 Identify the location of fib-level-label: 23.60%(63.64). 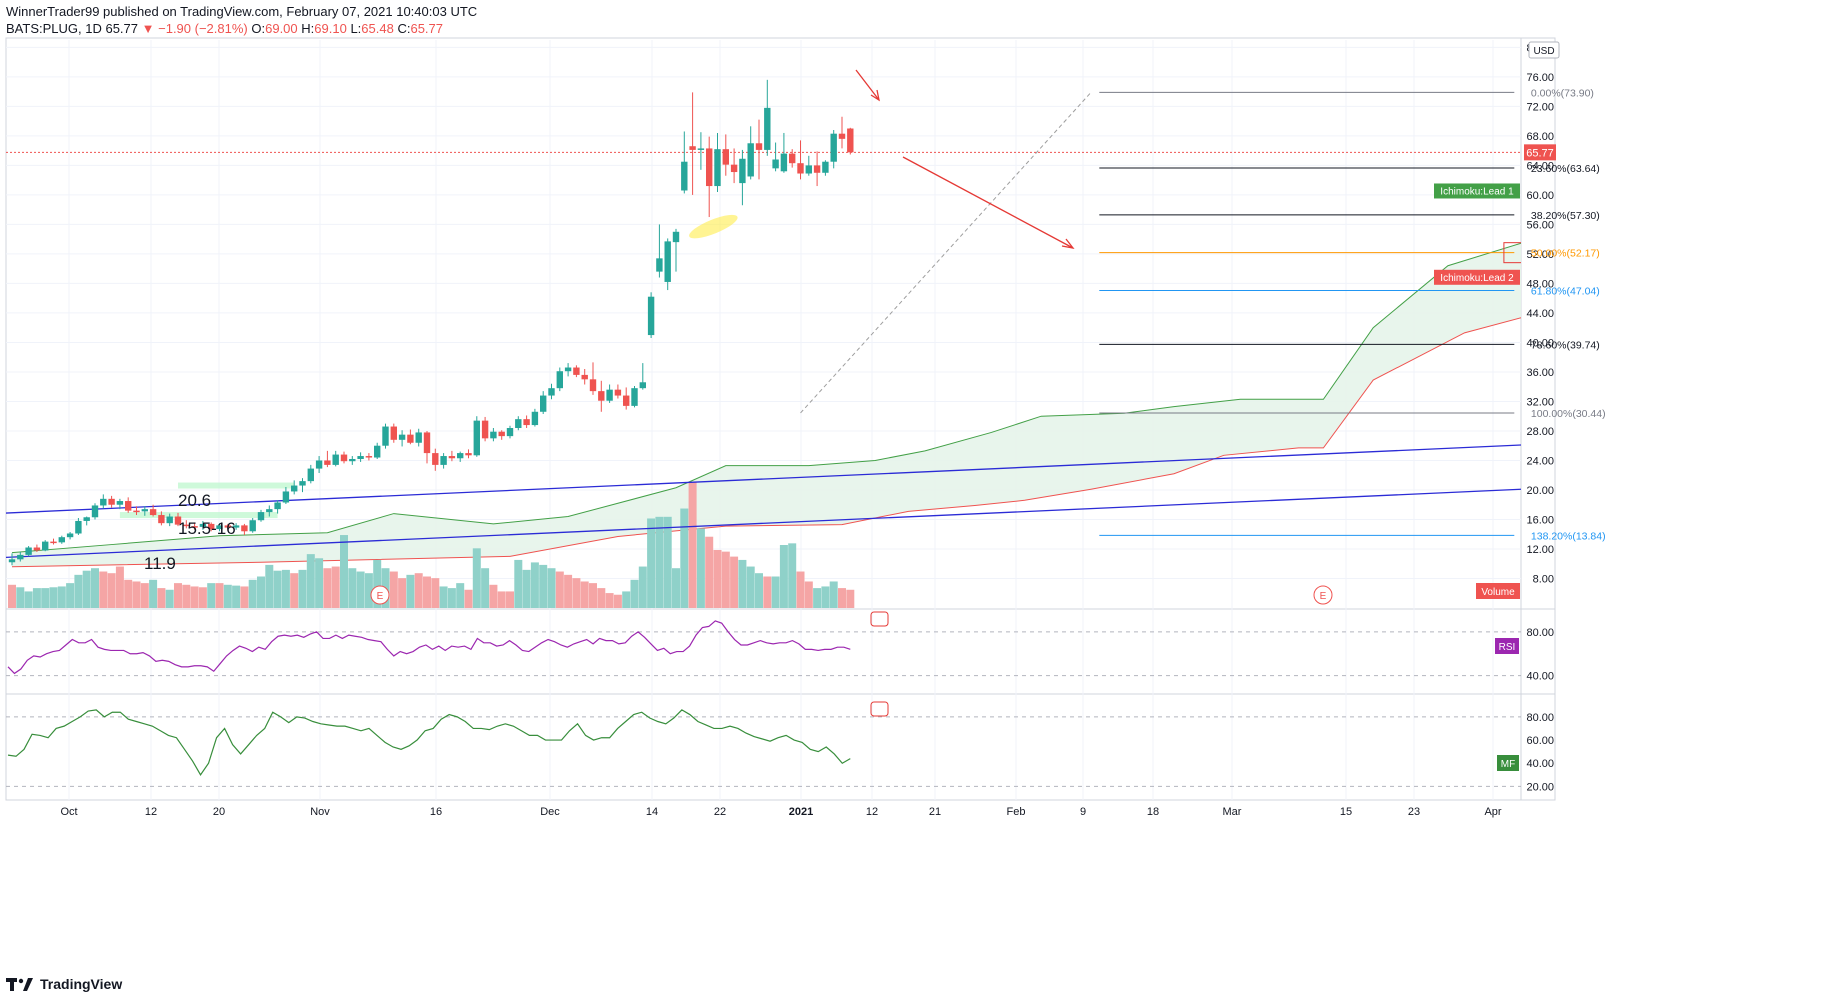
(1565, 169).